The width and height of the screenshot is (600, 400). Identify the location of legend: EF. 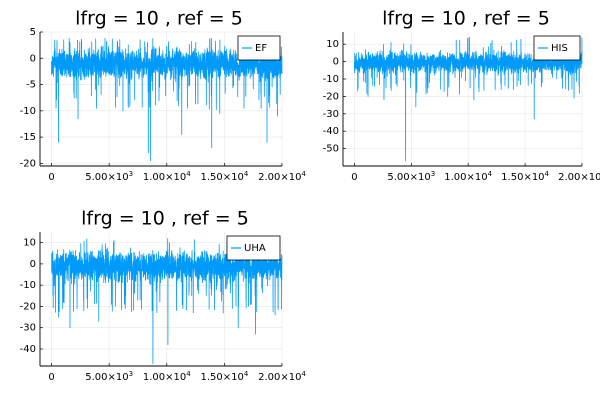
(259, 48).